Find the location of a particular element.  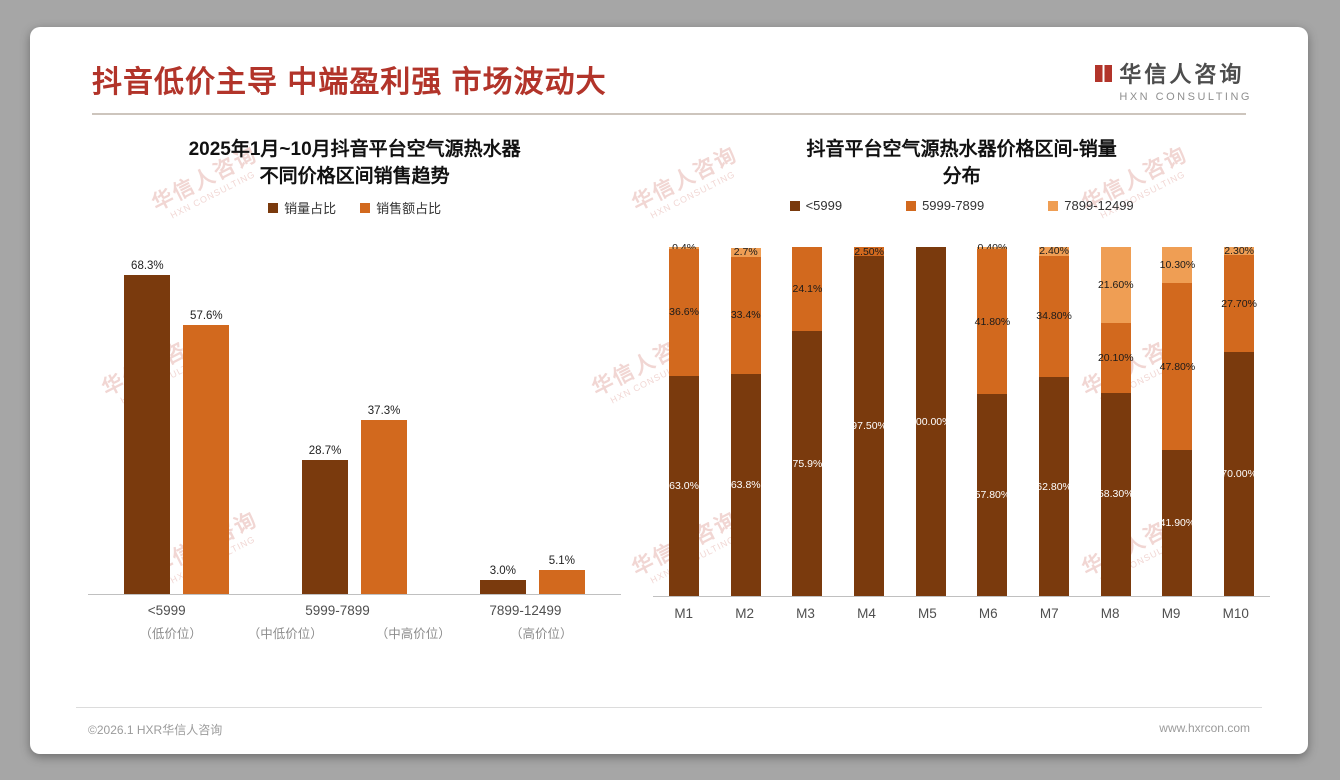

bar-segment: 2.40% is located at coordinates (1054, 251).